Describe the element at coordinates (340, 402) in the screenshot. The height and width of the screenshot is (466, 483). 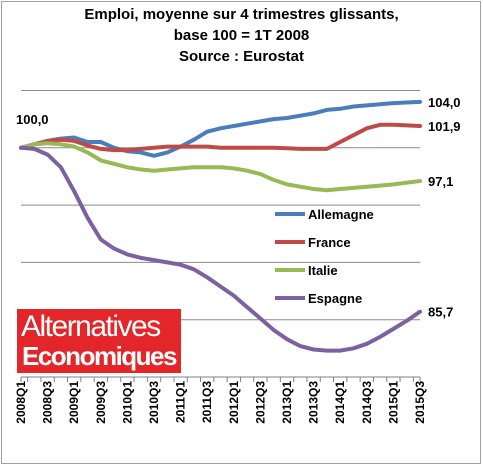
I see `x-tick-label: 2014Q1` at that location.